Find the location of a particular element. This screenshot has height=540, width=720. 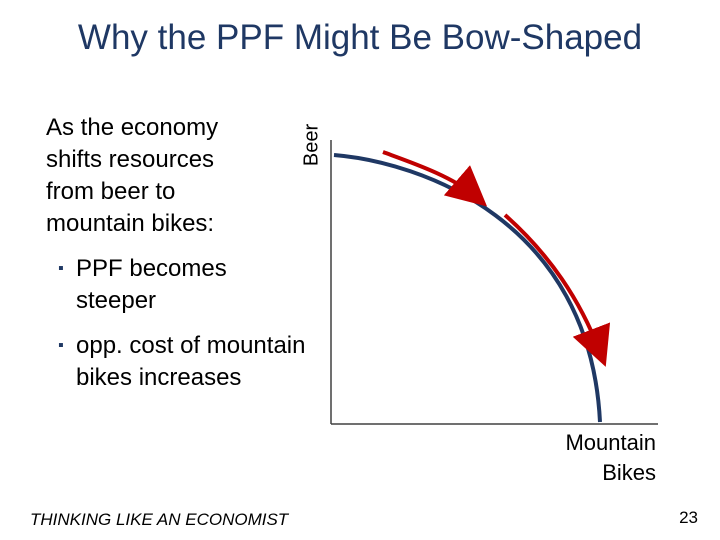

shift-arrow-lower is located at coordinates (557, 290).